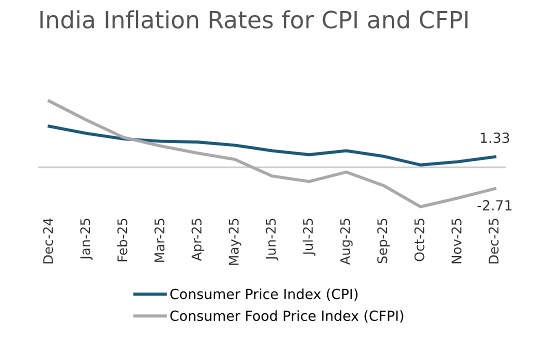 Image resolution: width=544 pixels, height=342 pixels. What do you see at coordinates (495, 138) in the screenshot?
I see `data-label: 1.33` at bounding box center [495, 138].